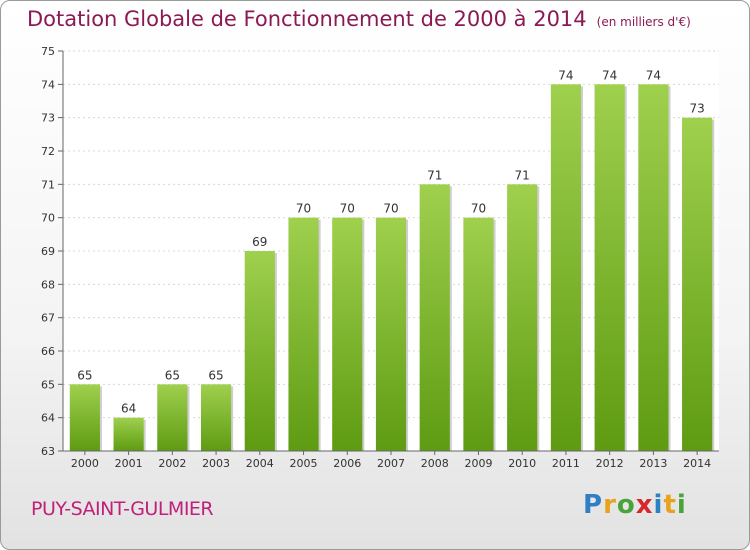 This screenshot has width=750, height=550. What do you see at coordinates (609, 75) in the screenshot?
I see `data-label-2012: 74` at bounding box center [609, 75].